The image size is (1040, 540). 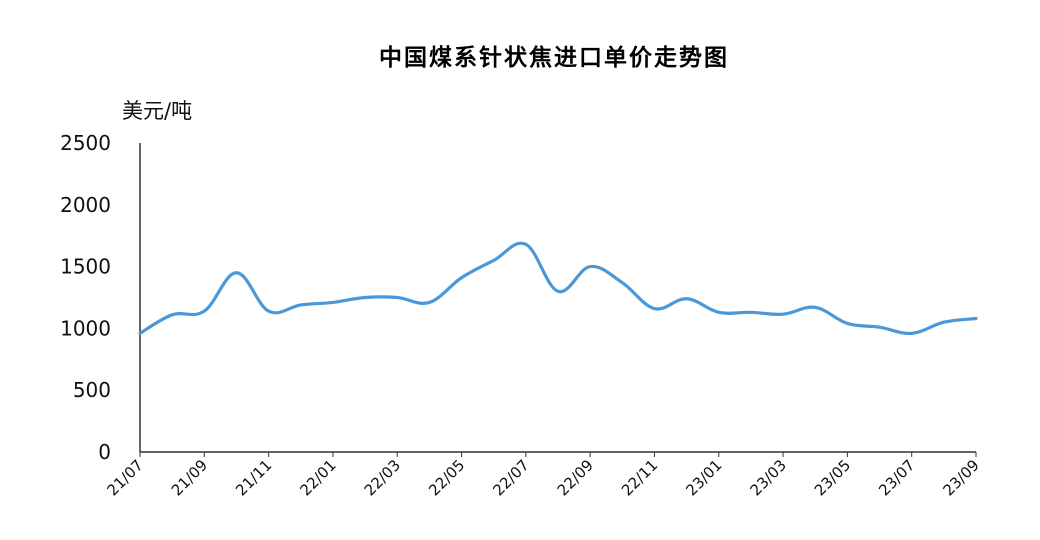 What do you see at coordinates (189, 477) in the screenshot?
I see `x-tick-label: 21/09` at bounding box center [189, 477].